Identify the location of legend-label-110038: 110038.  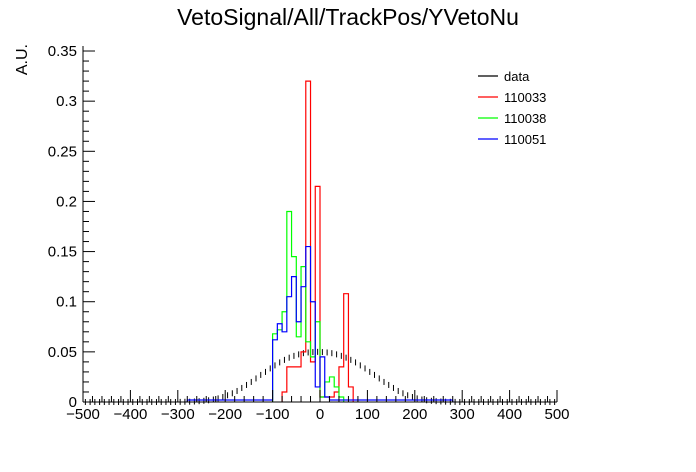
(525, 118).